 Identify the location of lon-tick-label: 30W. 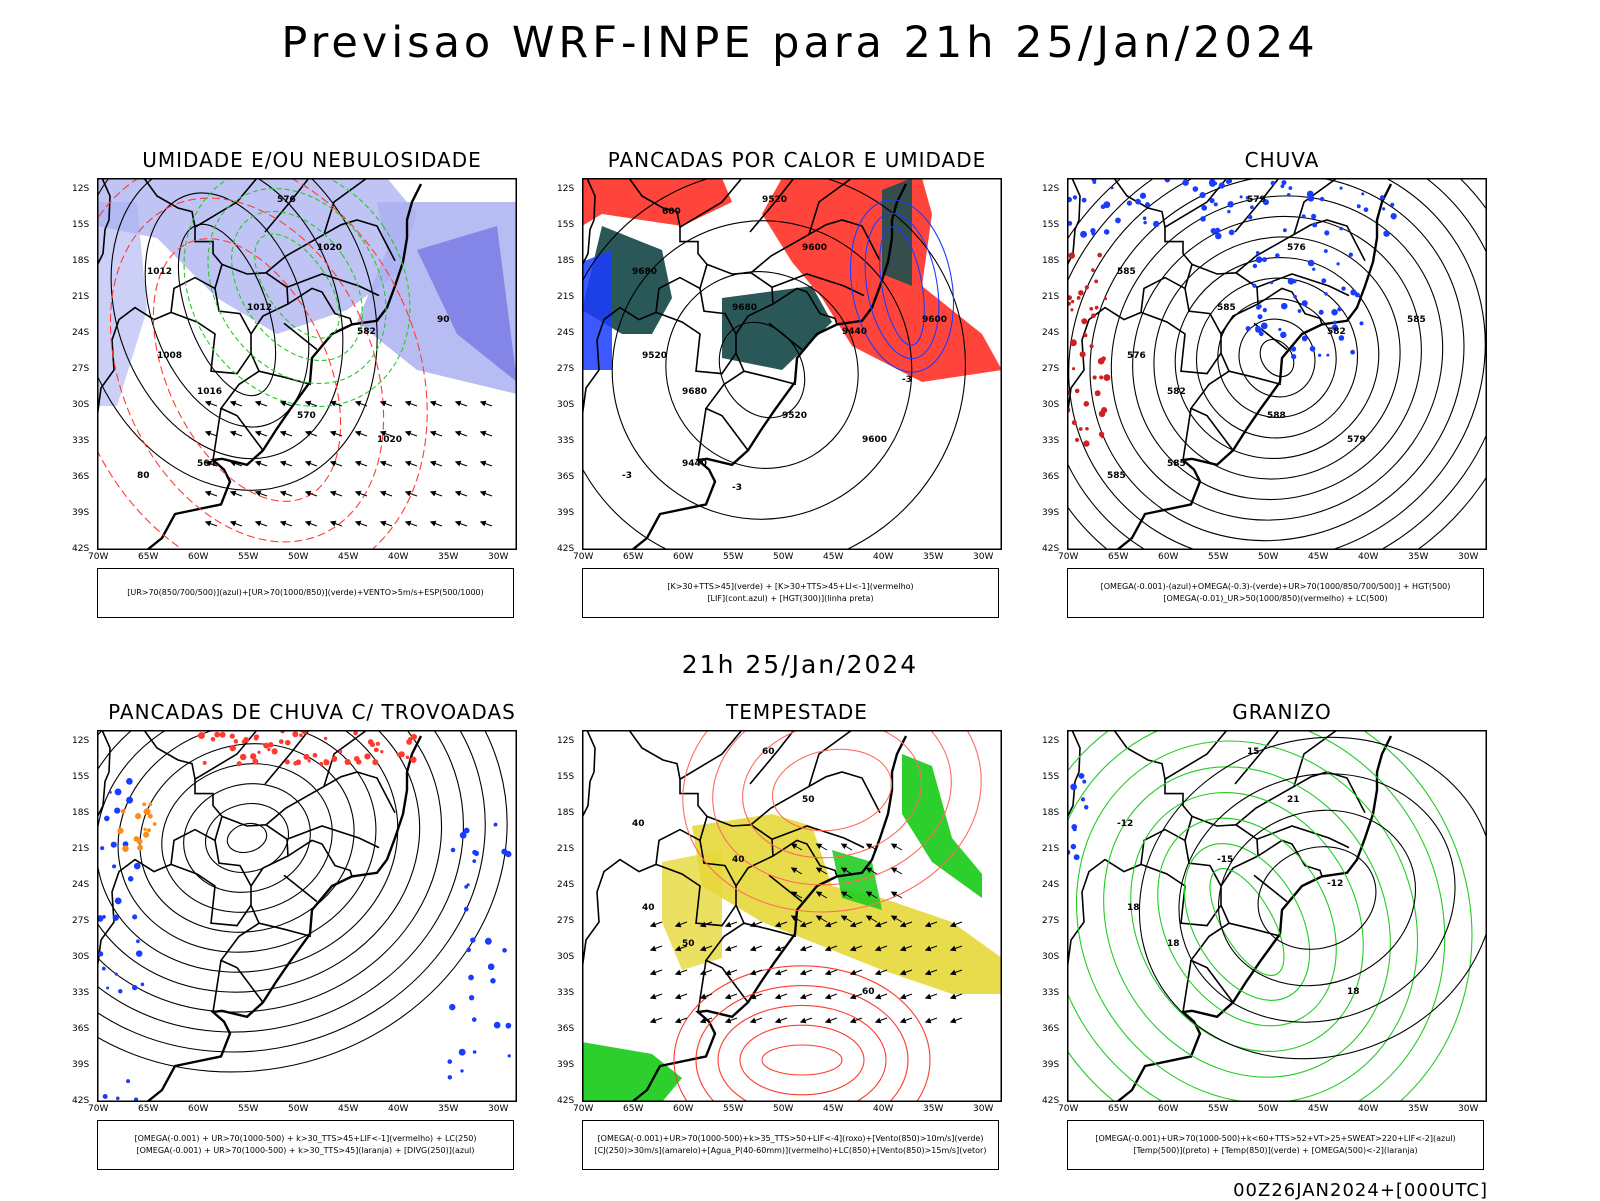
(498, 1109).